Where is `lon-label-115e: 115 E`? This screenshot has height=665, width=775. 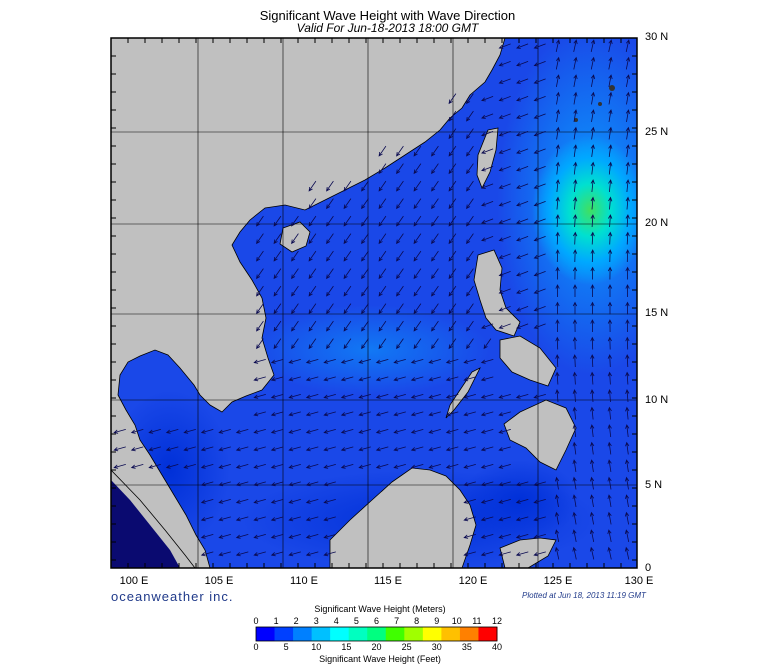 lon-label-115e: 115 E is located at coordinates (388, 581).